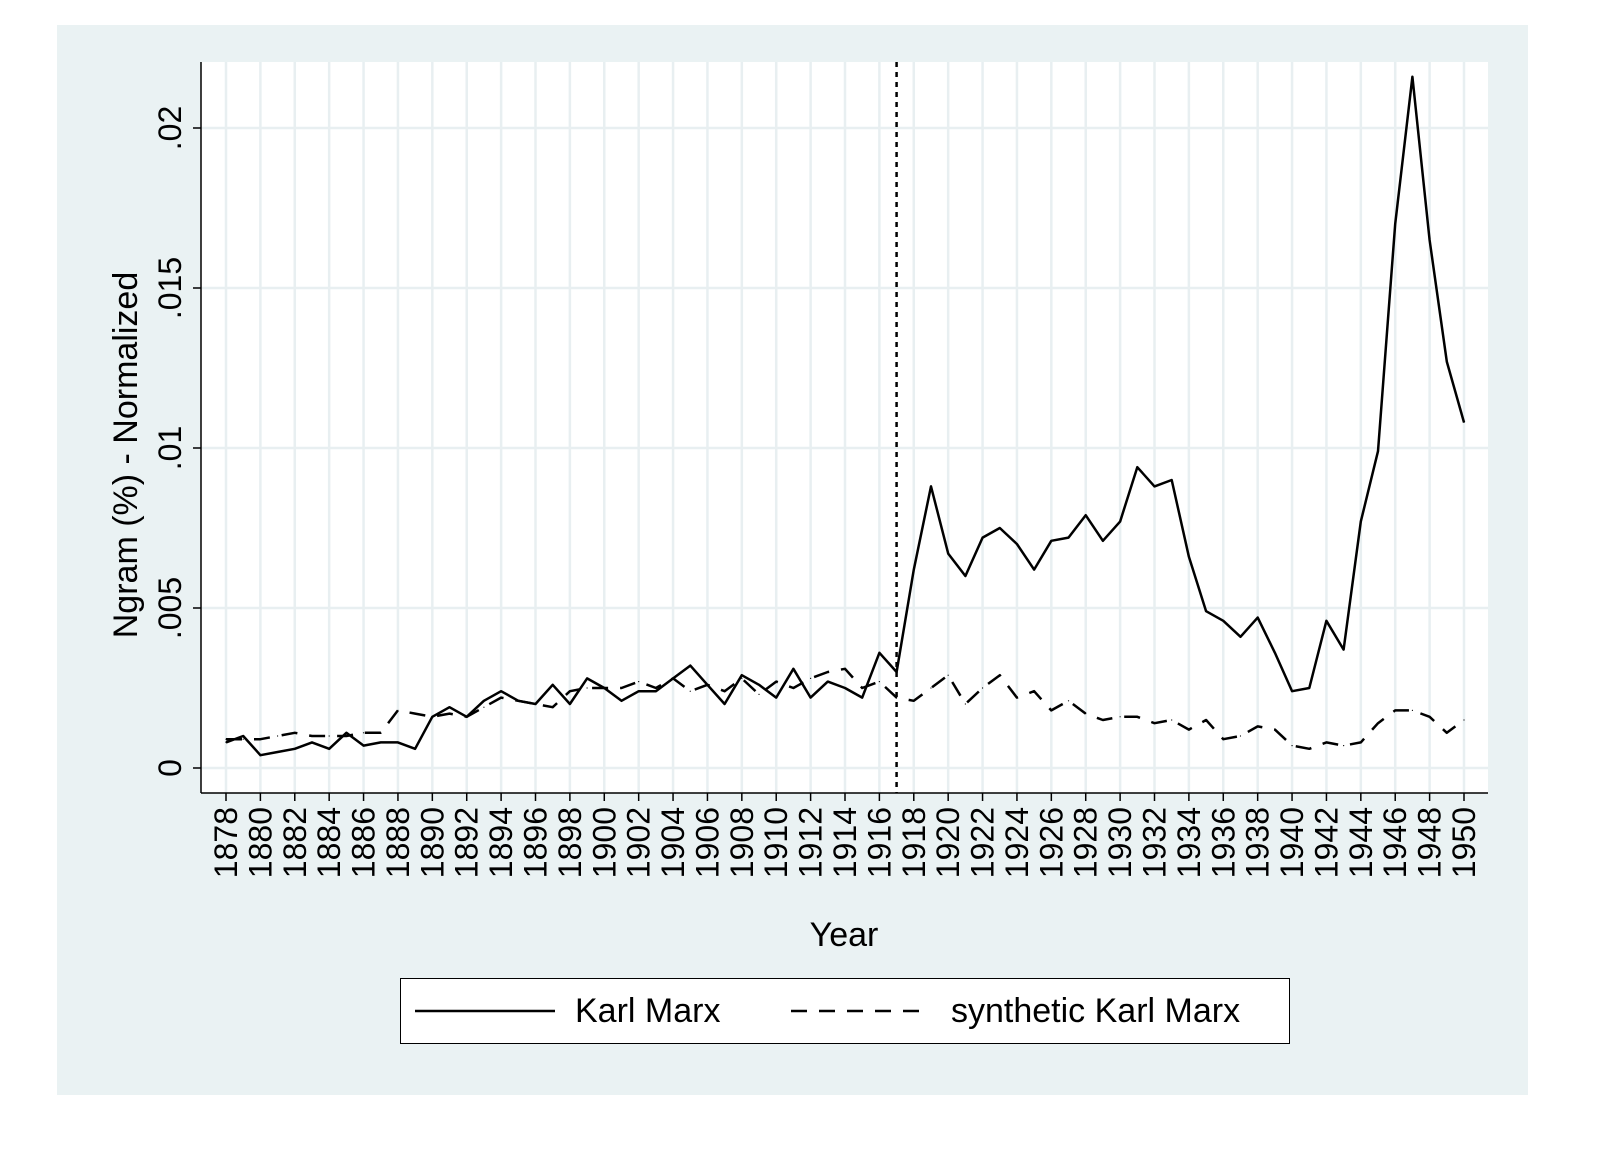 The image size is (1600, 1160). What do you see at coordinates (845, 842) in the screenshot?
I see `x-tick-label: 1914` at bounding box center [845, 842].